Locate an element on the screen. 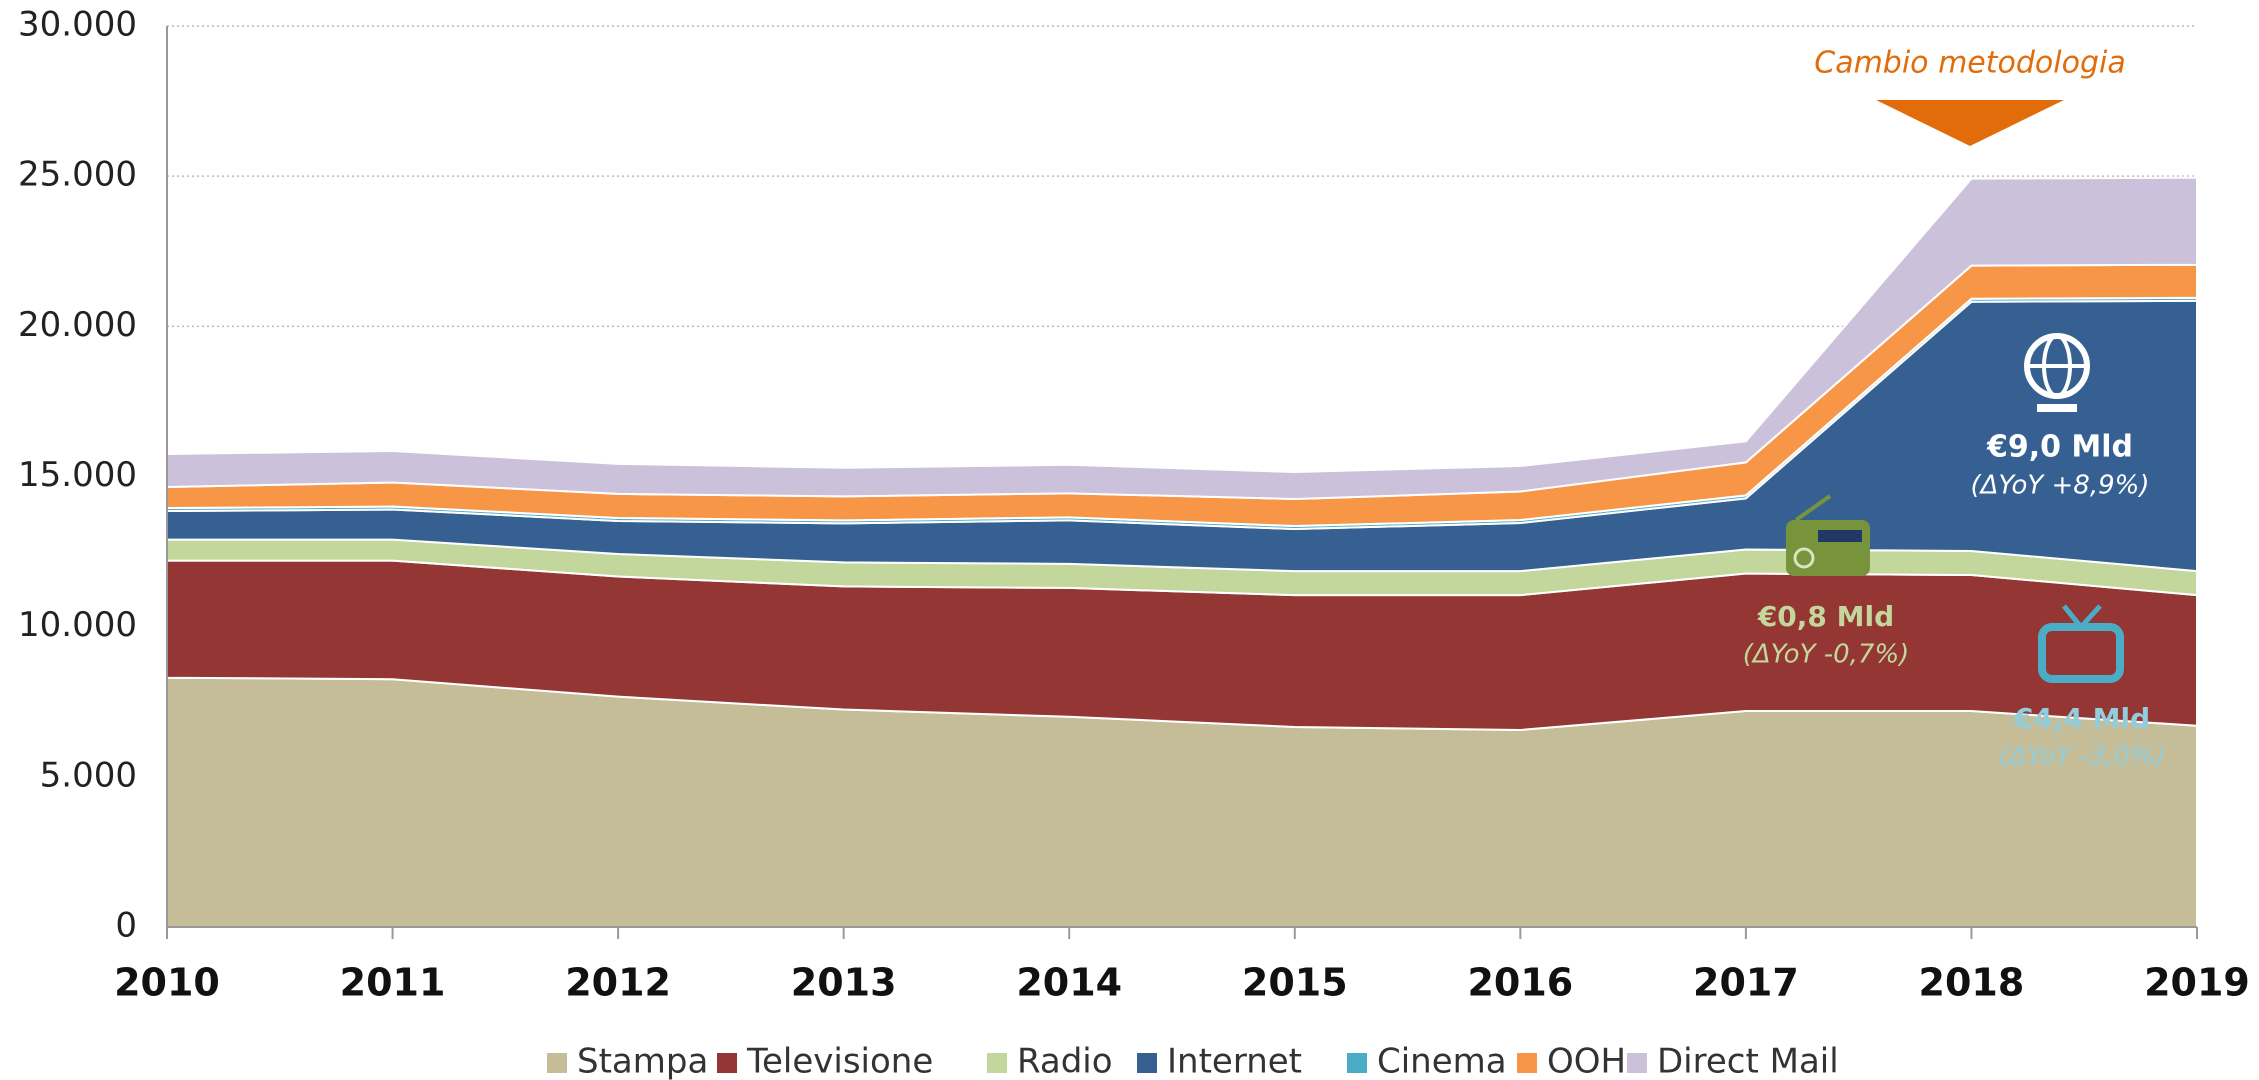 This screenshot has height=1080, width=2259. y-tick-label: 25.000 is located at coordinates (77, 175).